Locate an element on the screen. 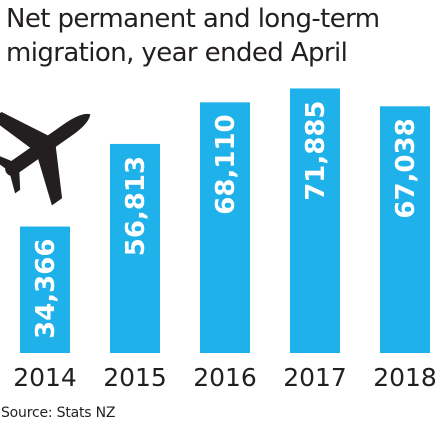 The height and width of the screenshot is (430, 448). value-label-2017: 71,885 is located at coordinates (316, 150).